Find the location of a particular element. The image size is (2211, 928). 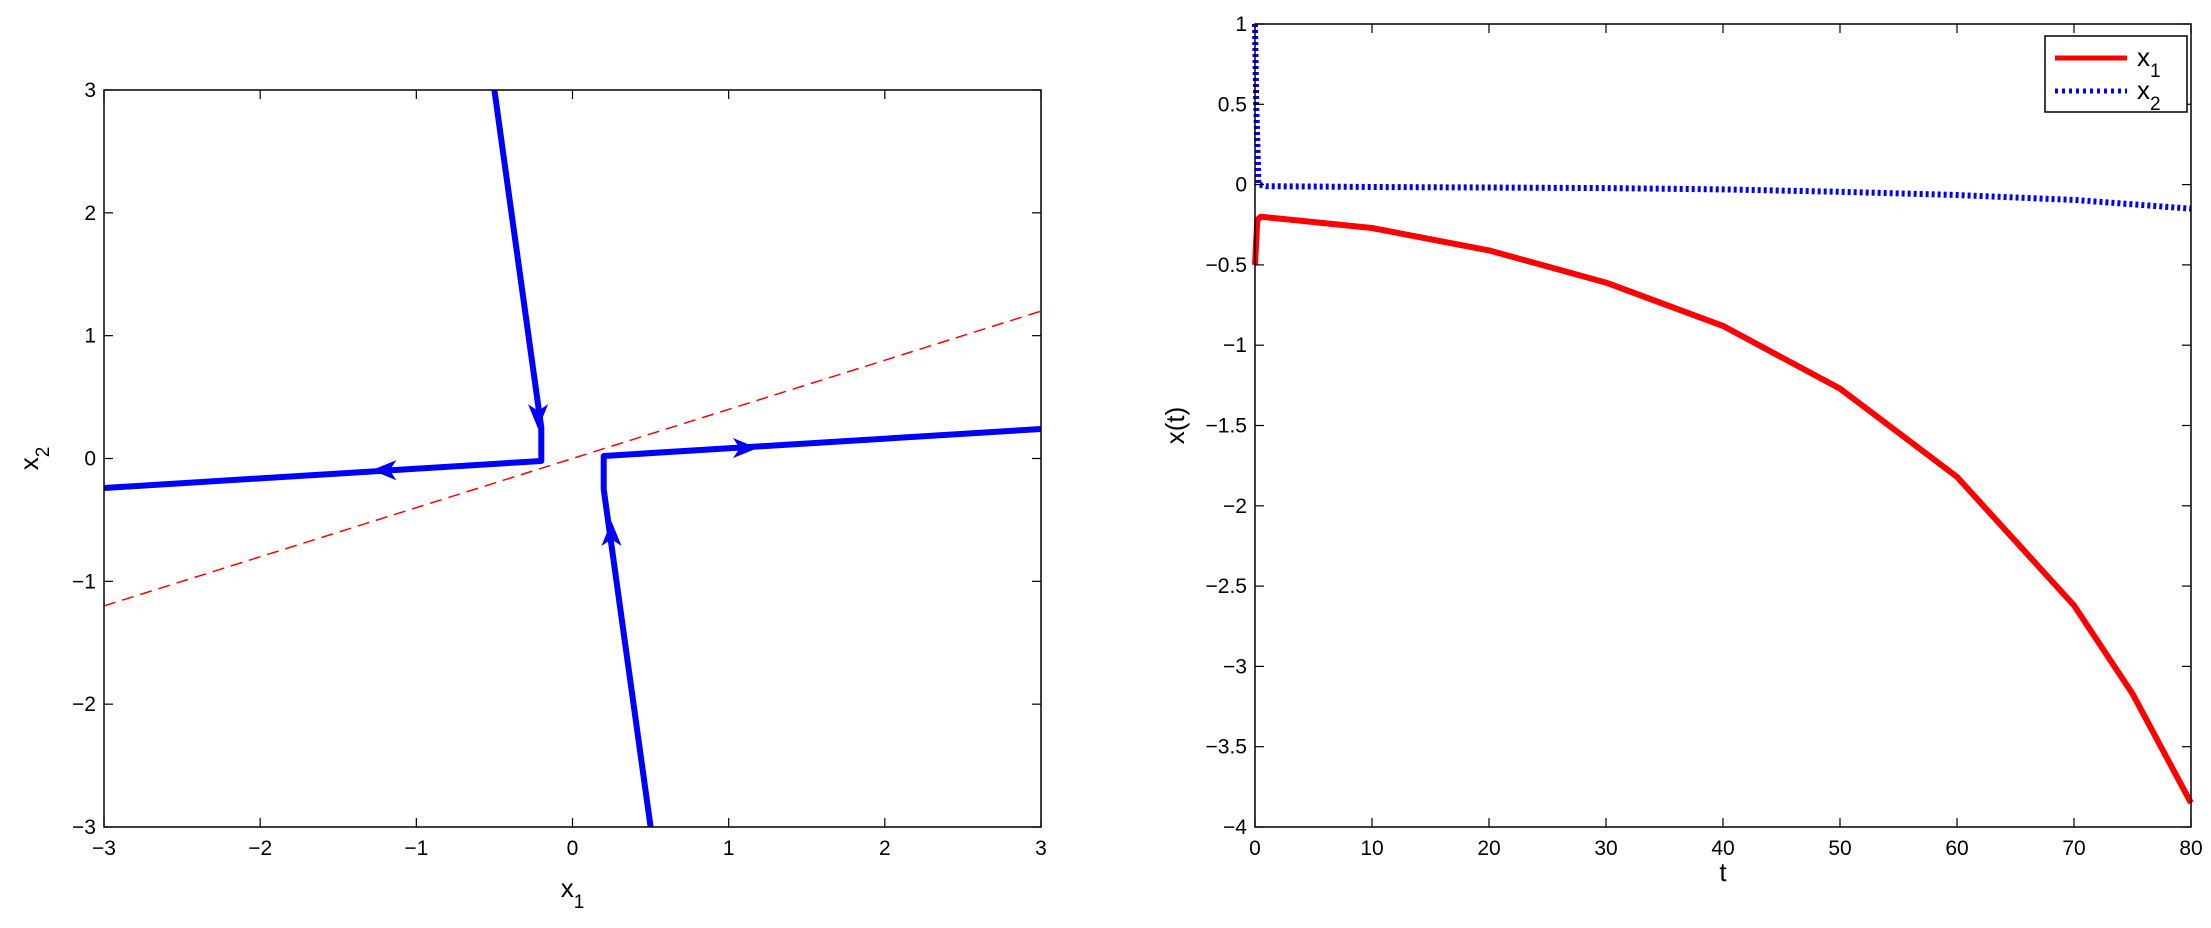

x-tick-label: 20 is located at coordinates (1488, 848).